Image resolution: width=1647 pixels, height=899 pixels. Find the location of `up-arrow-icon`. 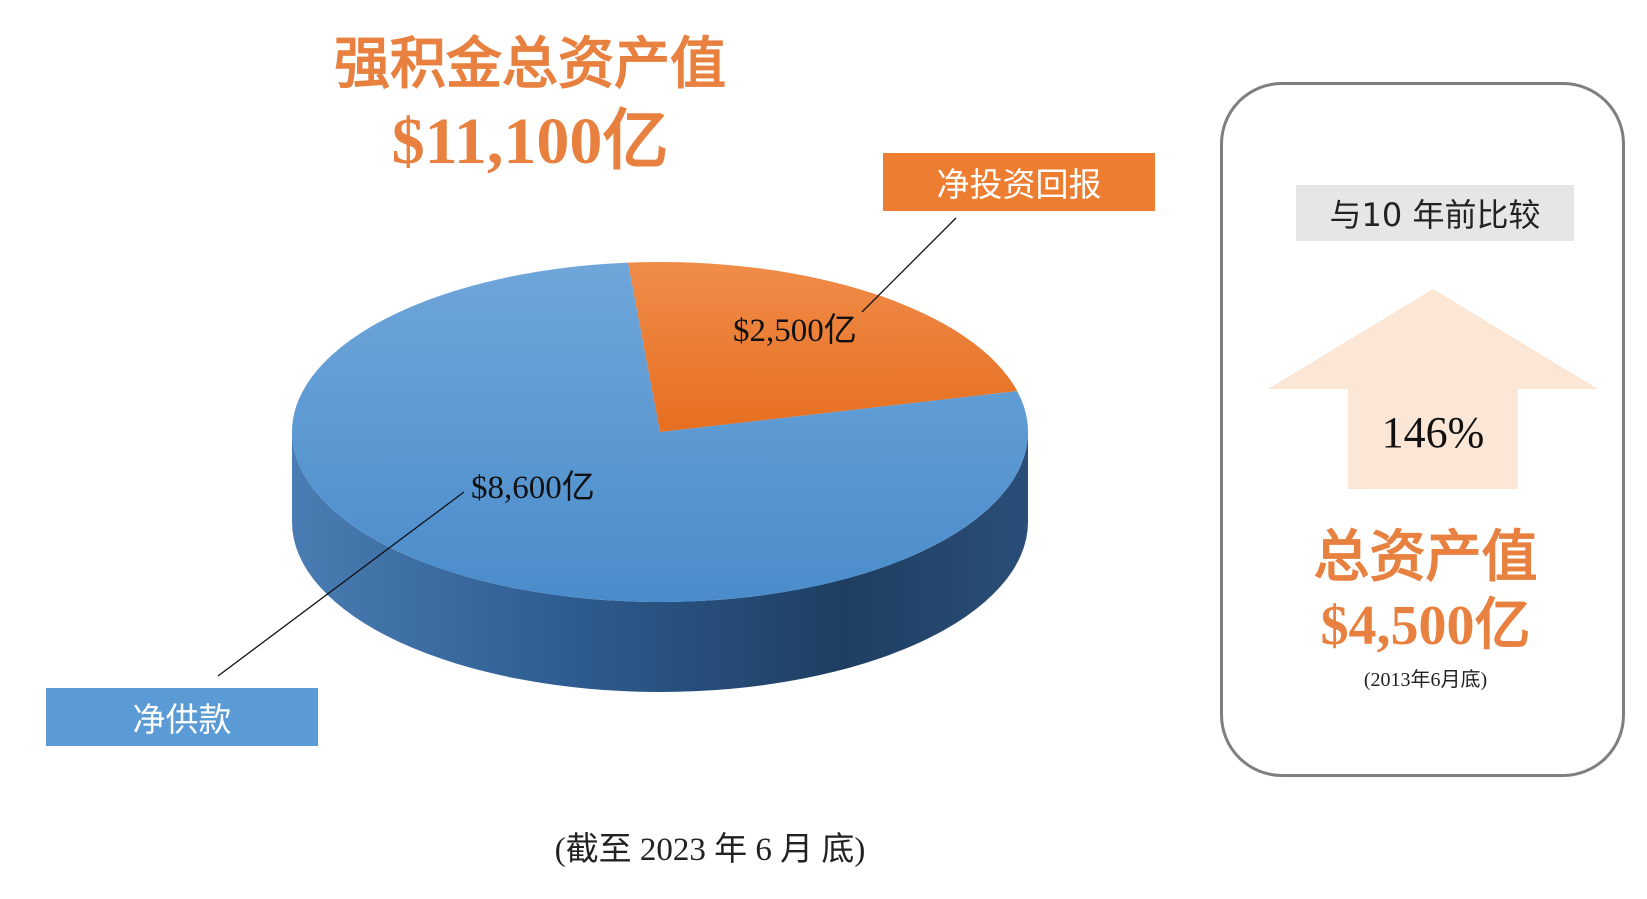

up-arrow-icon is located at coordinates (1433, 389).